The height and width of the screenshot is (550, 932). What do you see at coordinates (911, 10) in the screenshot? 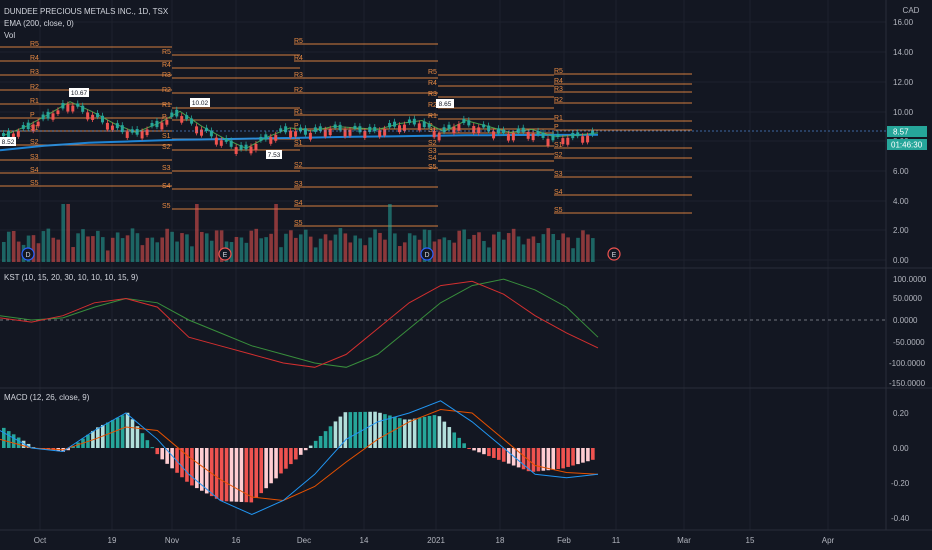
I see `currency-label: CAD` at bounding box center [911, 10].